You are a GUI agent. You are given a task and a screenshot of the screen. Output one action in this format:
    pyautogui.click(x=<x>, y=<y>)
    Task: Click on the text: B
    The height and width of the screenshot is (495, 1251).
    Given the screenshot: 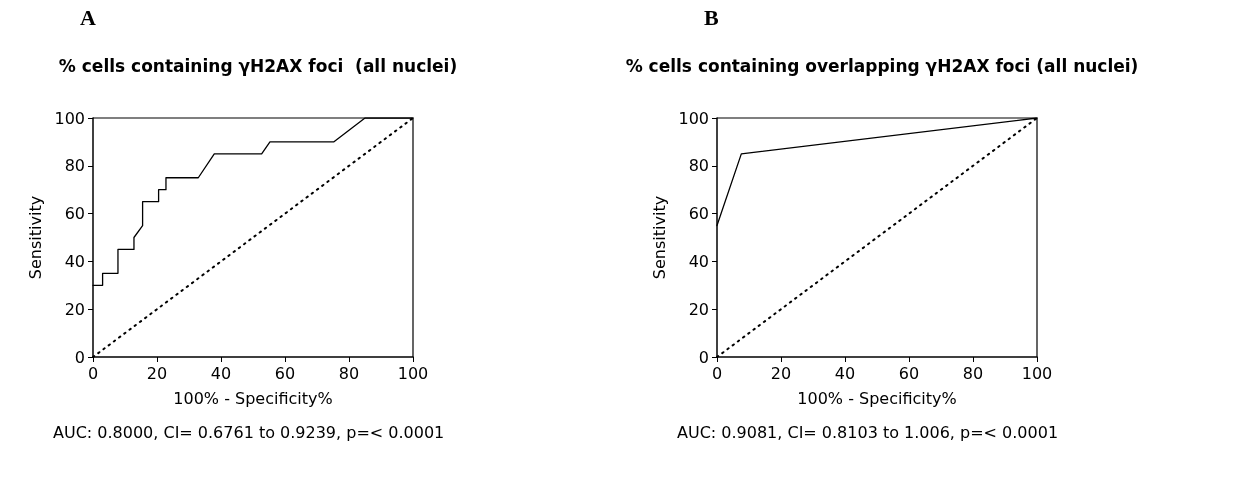 What is the action you would take?
    pyautogui.click(x=711, y=17)
    